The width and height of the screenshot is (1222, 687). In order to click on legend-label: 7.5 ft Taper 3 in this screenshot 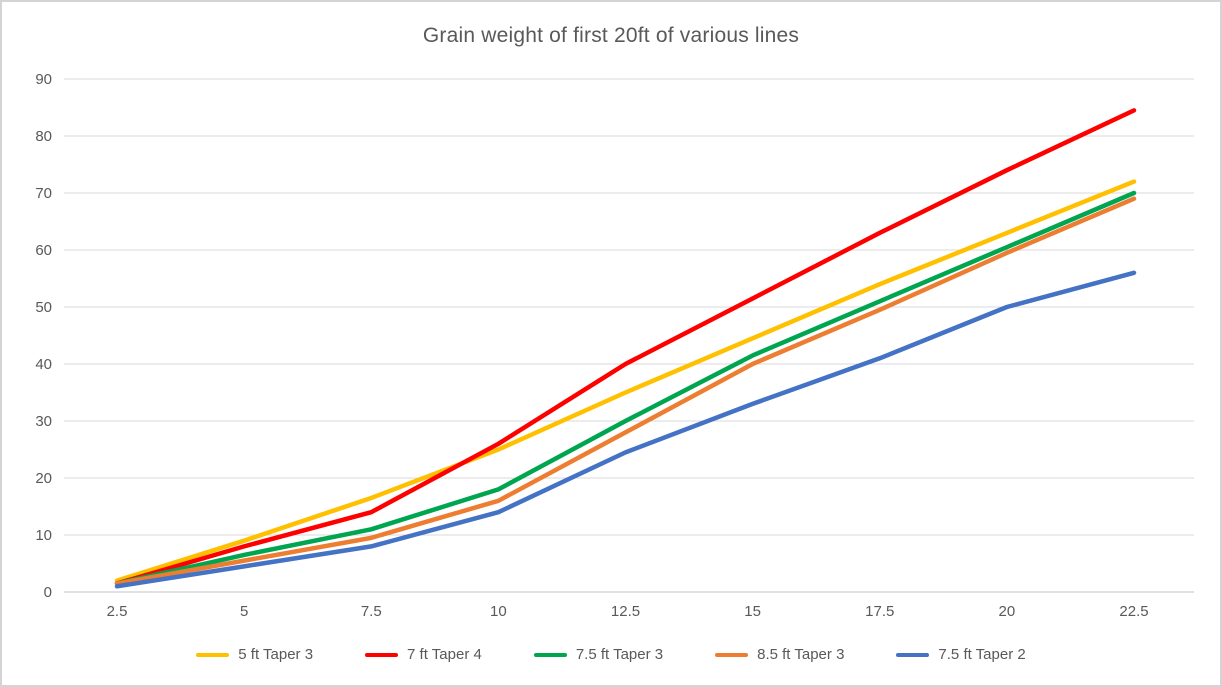, I will do `click(619, 654)`.